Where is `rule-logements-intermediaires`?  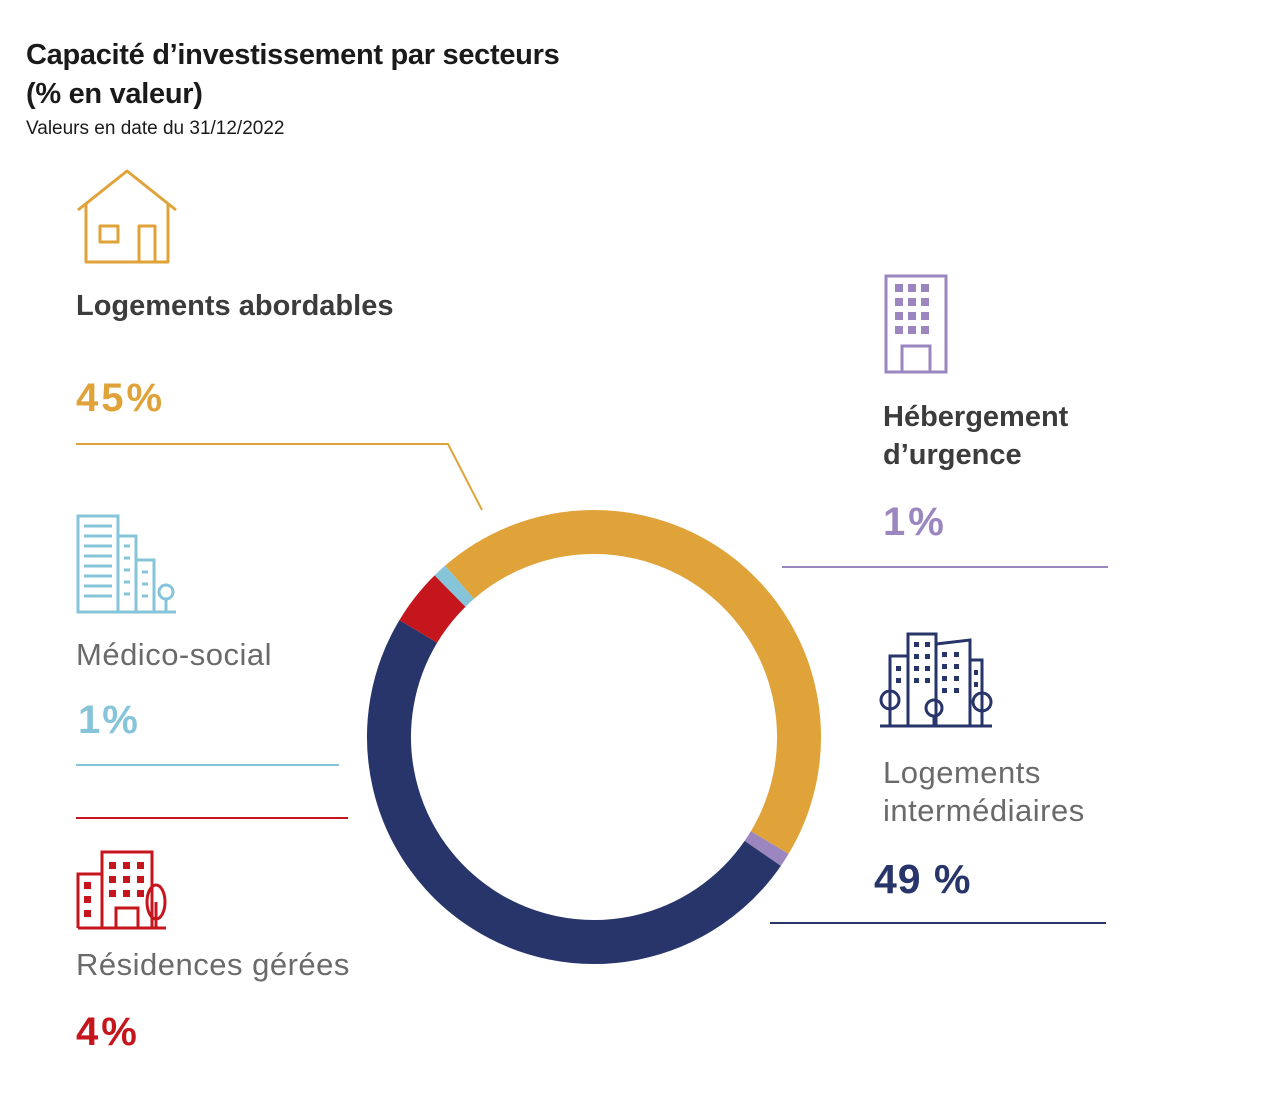 rule-logements-intermediaires is located at coordinates (938, 923).